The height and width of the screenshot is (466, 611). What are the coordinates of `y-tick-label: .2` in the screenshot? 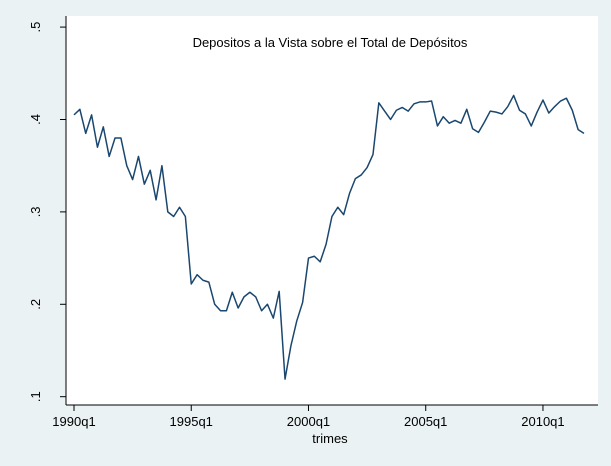 It's located at (35, 304).